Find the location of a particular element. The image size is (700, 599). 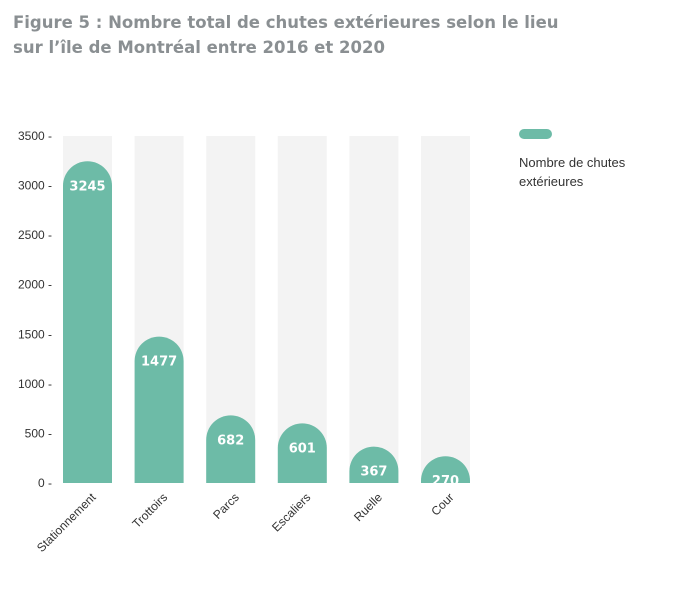

data-label: 1477 is located at coordinates (159, 362).